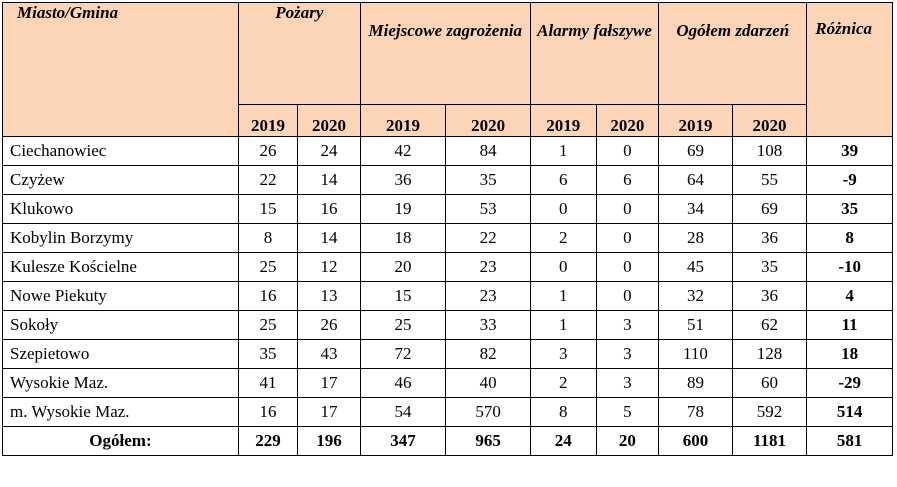 The width and height of the screenshot is (897, 487). What do you see at coordinates (120, 325) in the screenshot?
I see `row-municipality-name: Sokoły` at bounding box center [120, 325].